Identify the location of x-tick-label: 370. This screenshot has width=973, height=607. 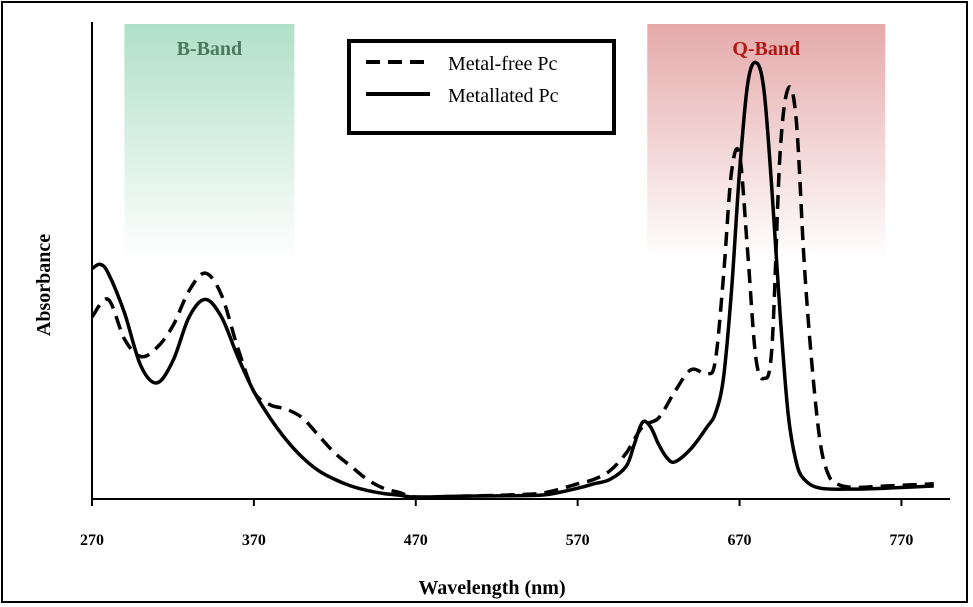
(254, 540).